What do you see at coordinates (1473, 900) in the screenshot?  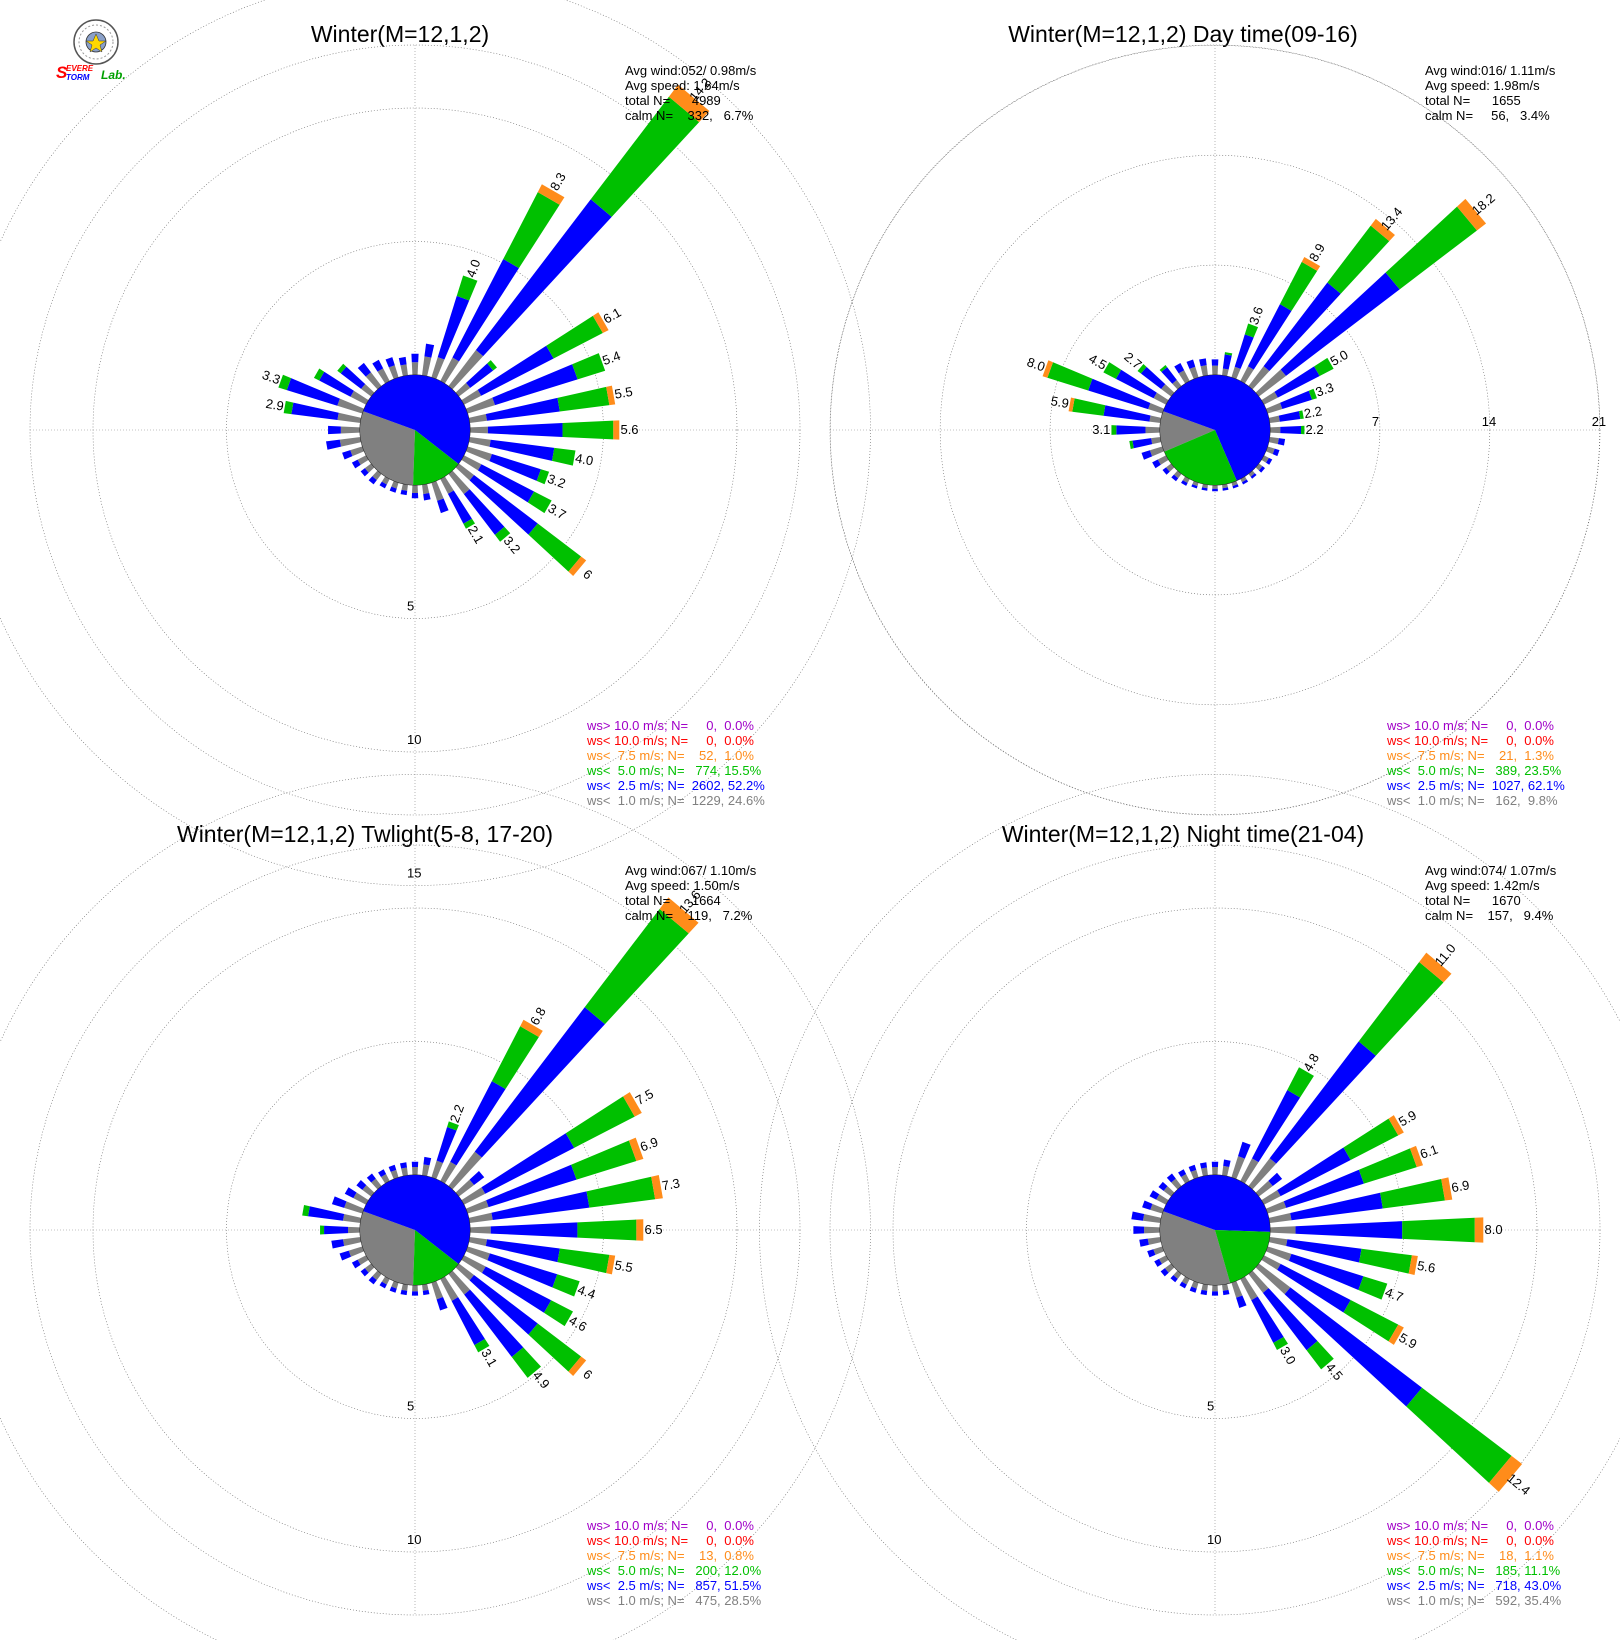 I see `stats-line: total N= 1670` at bounding box center [1473, 900].